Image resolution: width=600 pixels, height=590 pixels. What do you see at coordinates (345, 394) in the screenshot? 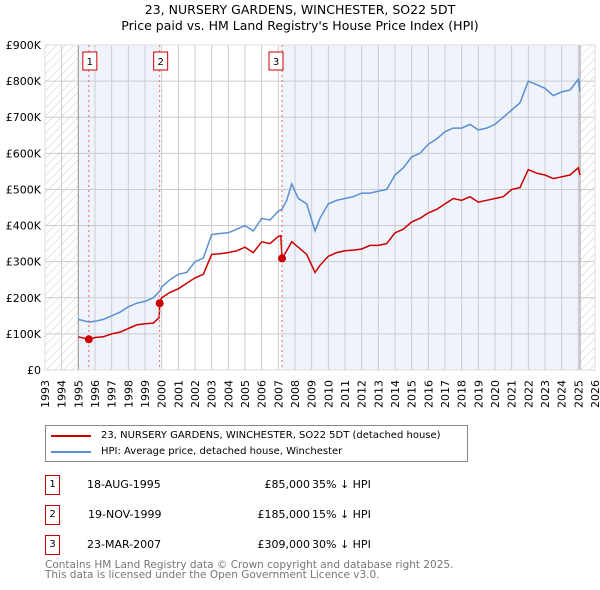
I see `x-tick-label: 2011` at bounding box center [345, 394].